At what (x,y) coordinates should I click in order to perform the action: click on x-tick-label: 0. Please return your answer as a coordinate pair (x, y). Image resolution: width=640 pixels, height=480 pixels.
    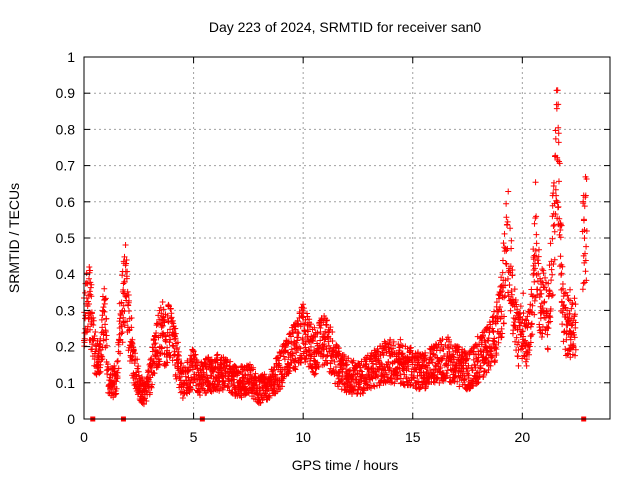
    Looking at the image, I should click on (84, 437).